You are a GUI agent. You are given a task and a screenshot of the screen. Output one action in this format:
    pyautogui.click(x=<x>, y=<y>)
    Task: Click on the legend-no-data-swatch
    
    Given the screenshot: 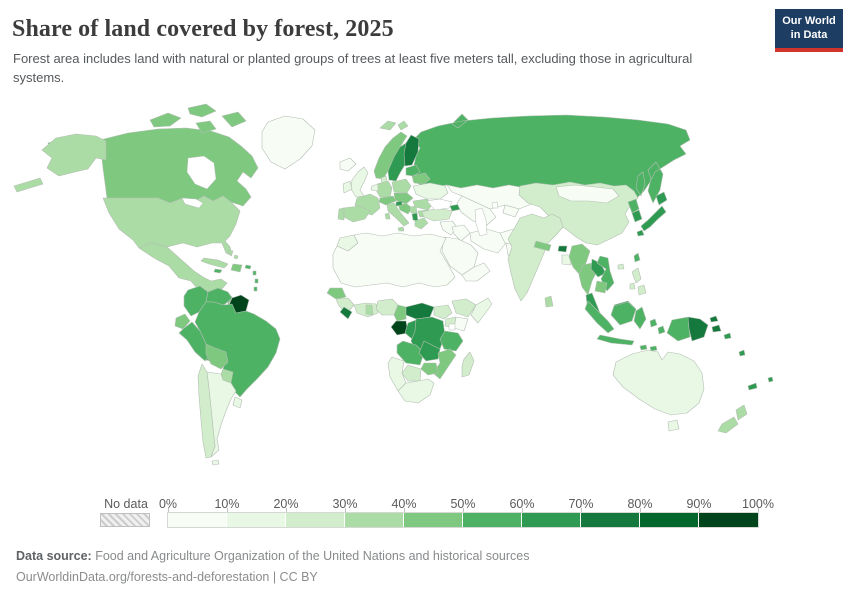 What is the action you would take?
    pyautogui.click(x=125, y=520)
    